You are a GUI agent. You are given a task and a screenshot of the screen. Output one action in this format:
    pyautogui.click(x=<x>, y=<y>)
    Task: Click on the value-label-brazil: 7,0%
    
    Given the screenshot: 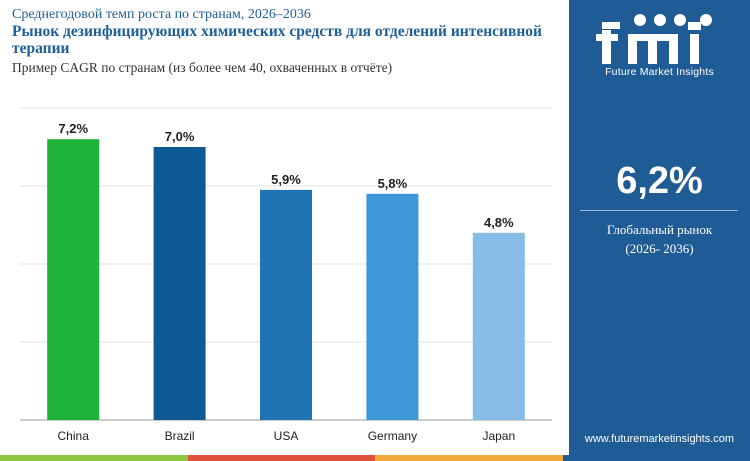 What is the action you would take?
    pyautogui.click(x=180, y=136)
    